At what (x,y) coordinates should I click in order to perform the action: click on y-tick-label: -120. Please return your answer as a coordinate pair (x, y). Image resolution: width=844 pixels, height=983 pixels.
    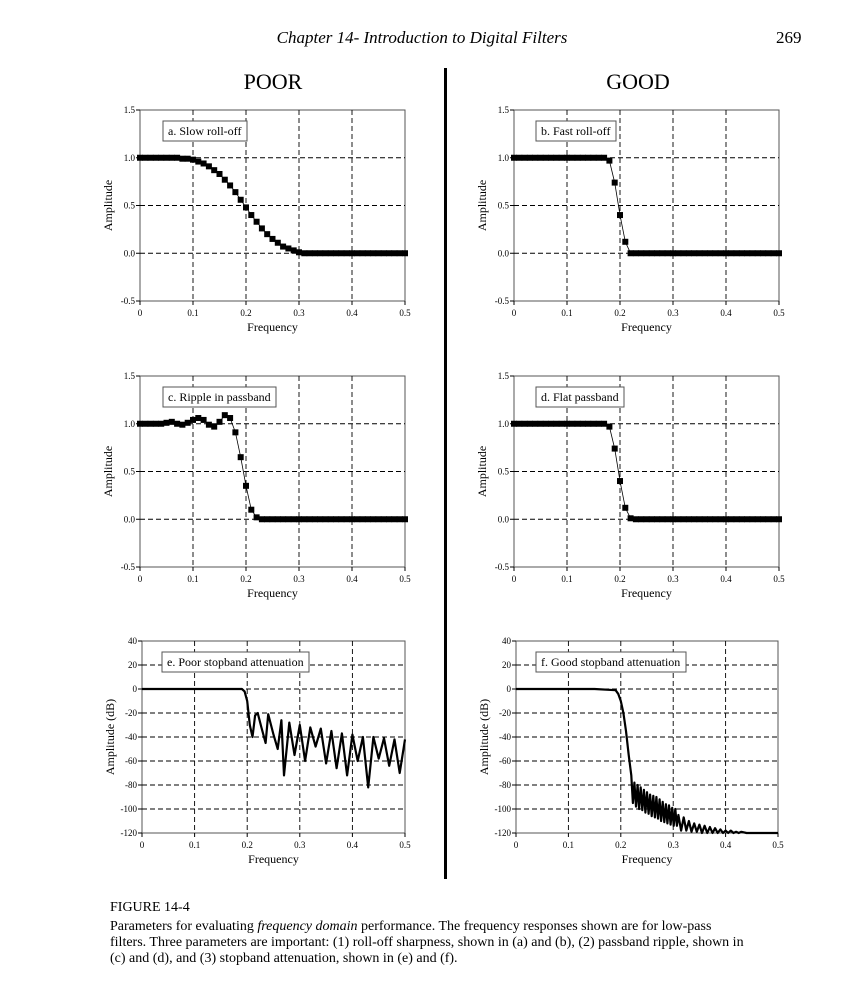
    Looking at the image, I should click on (129, 833).